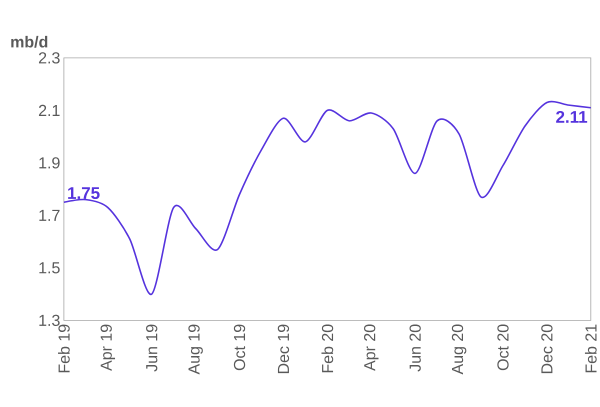  I want to click on x-tick-label: Dec 20, so click(547, 349).